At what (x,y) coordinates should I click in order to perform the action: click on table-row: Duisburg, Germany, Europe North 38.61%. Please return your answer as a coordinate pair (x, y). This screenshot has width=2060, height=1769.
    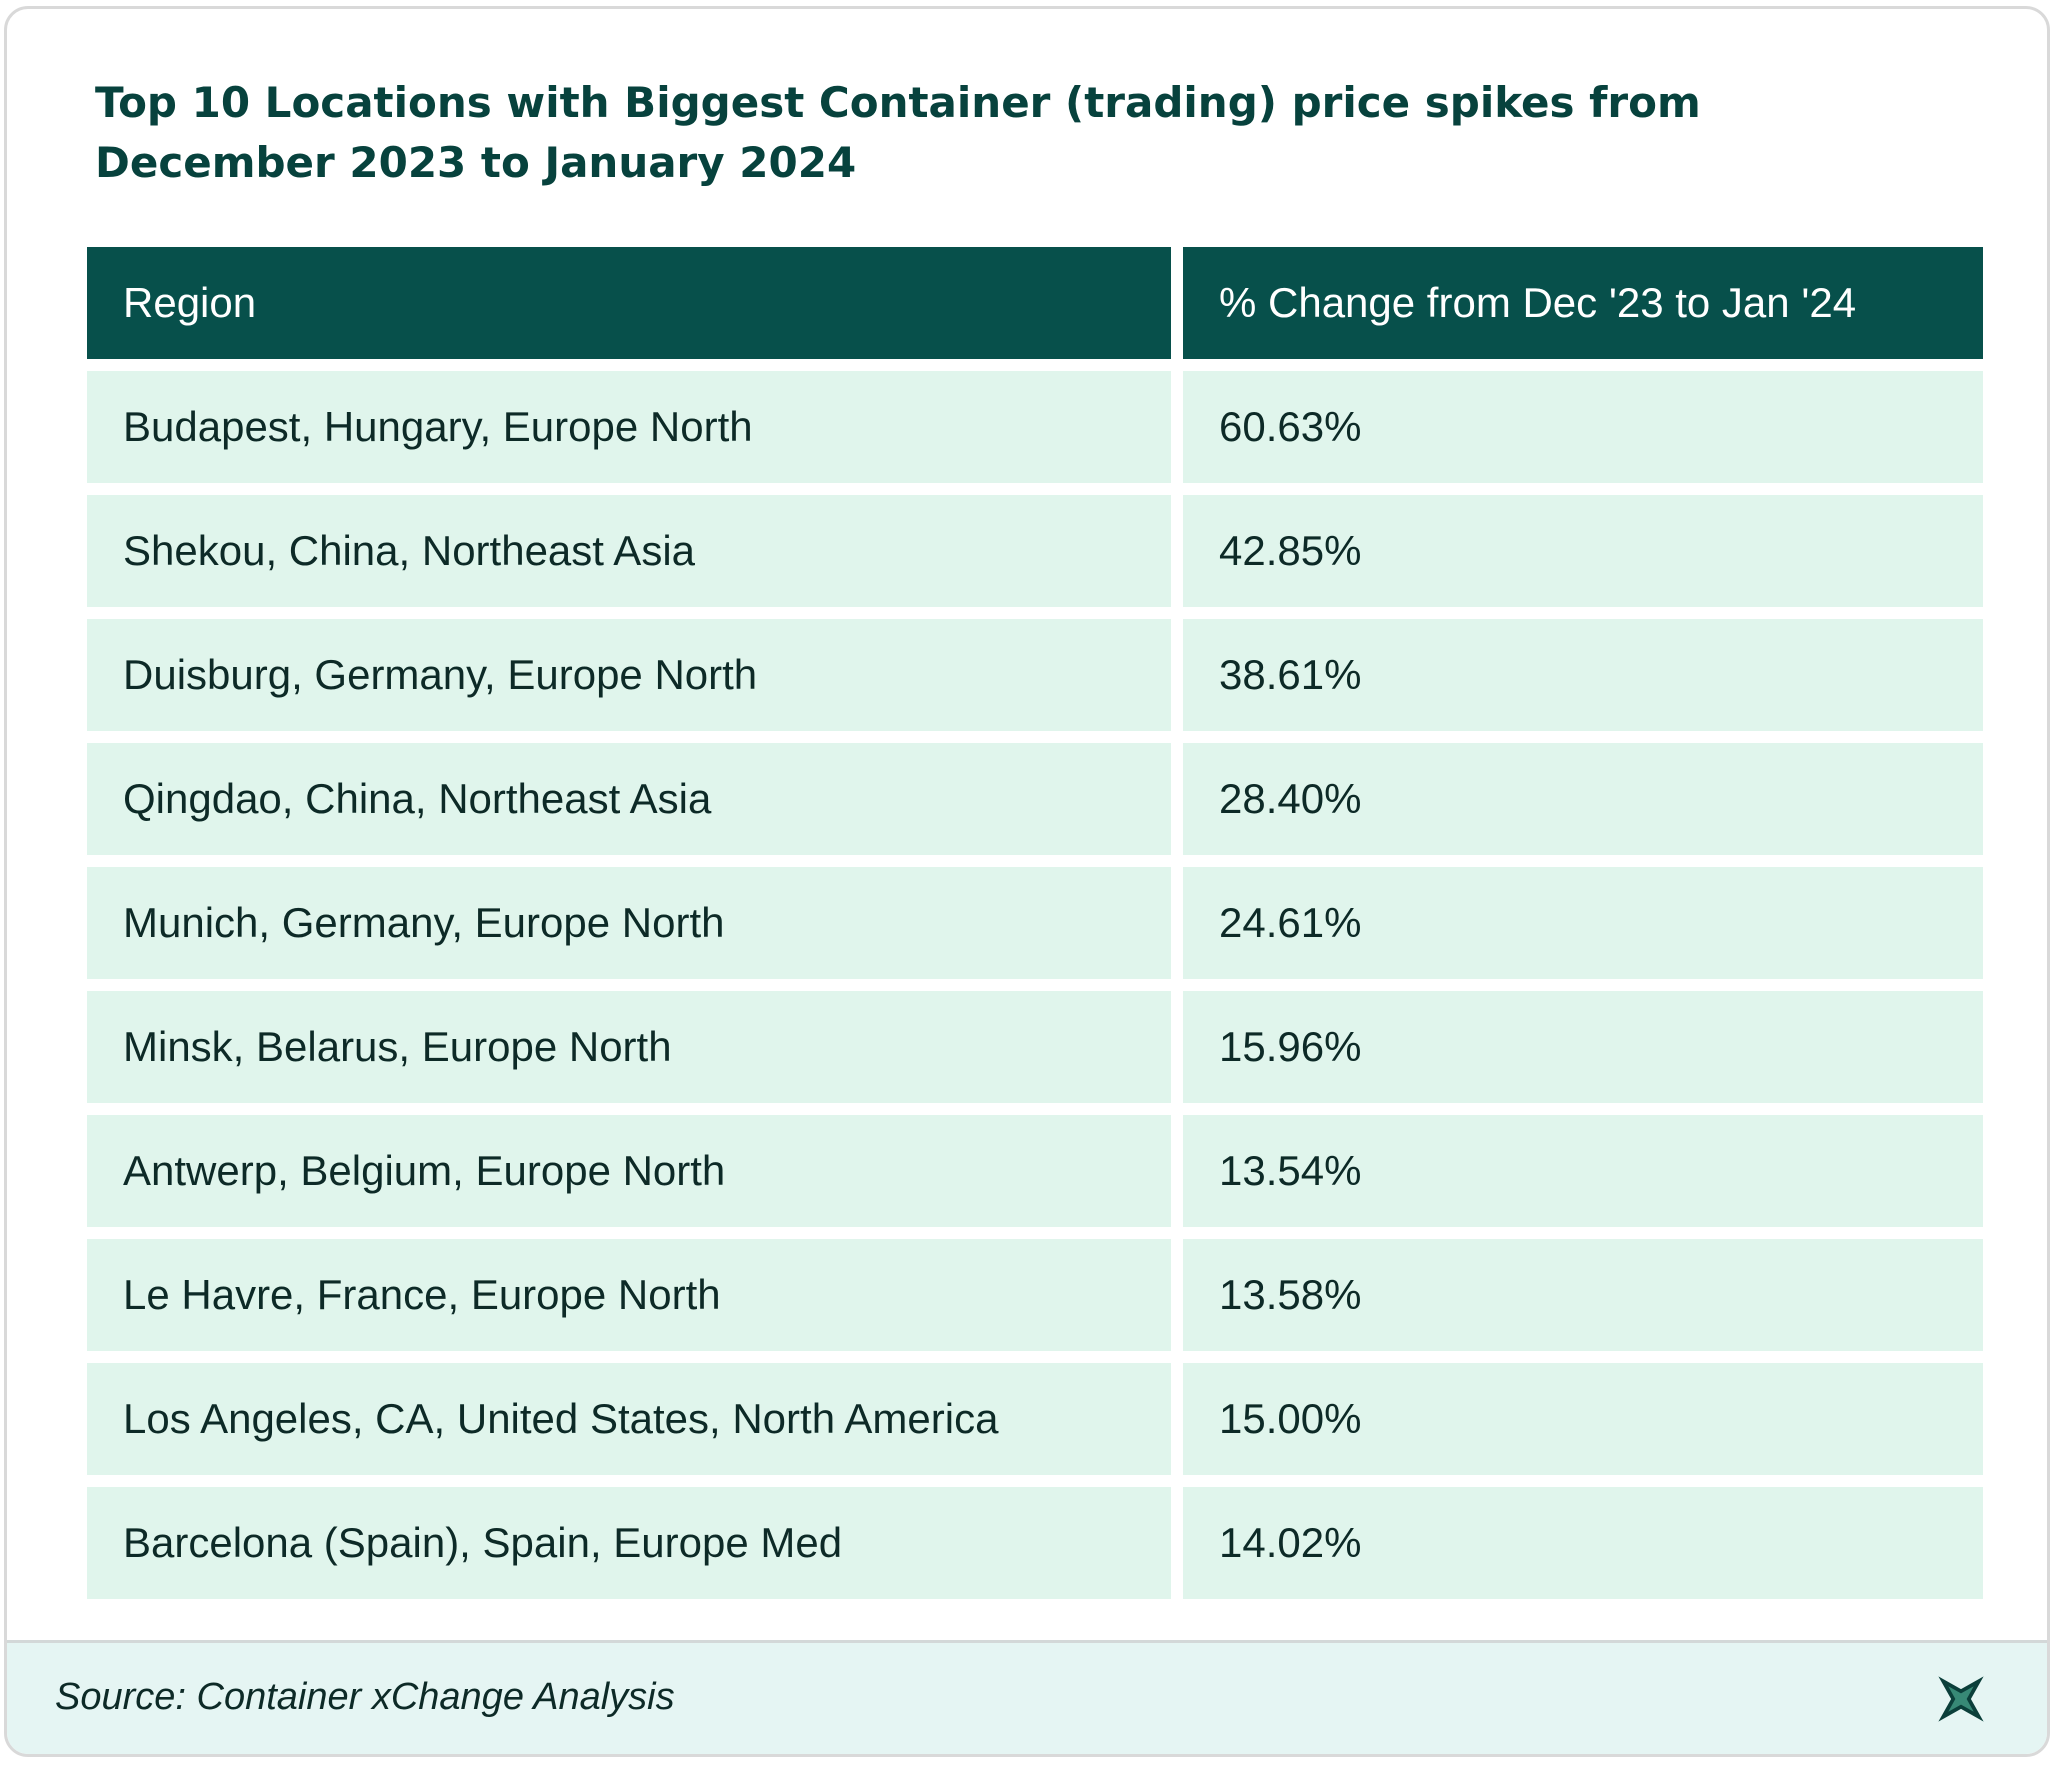
    Looking at the image, I should click on (1035, 675).